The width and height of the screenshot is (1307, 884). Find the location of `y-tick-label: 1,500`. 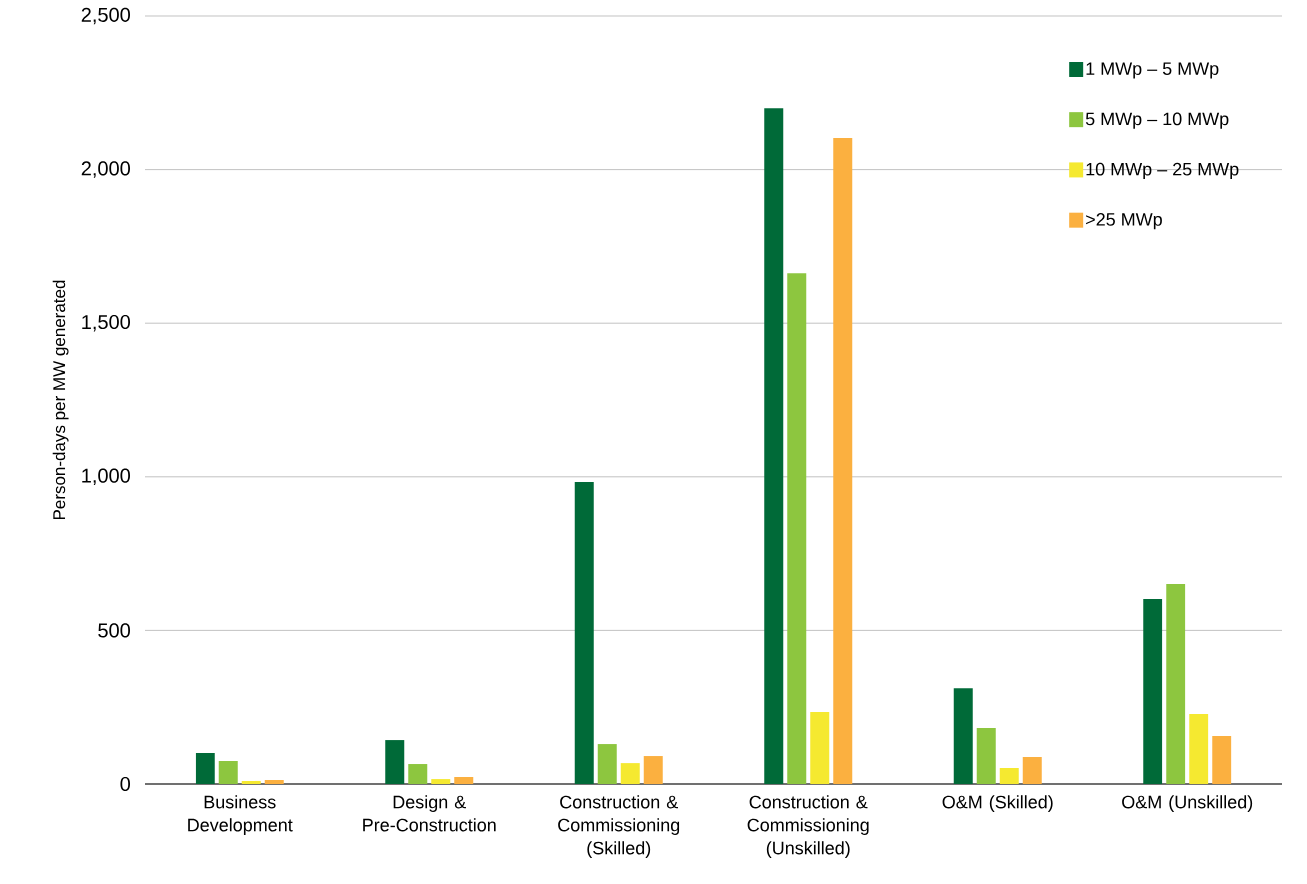

y-tick-label: 1,500 is located at coordinates (106, 323).